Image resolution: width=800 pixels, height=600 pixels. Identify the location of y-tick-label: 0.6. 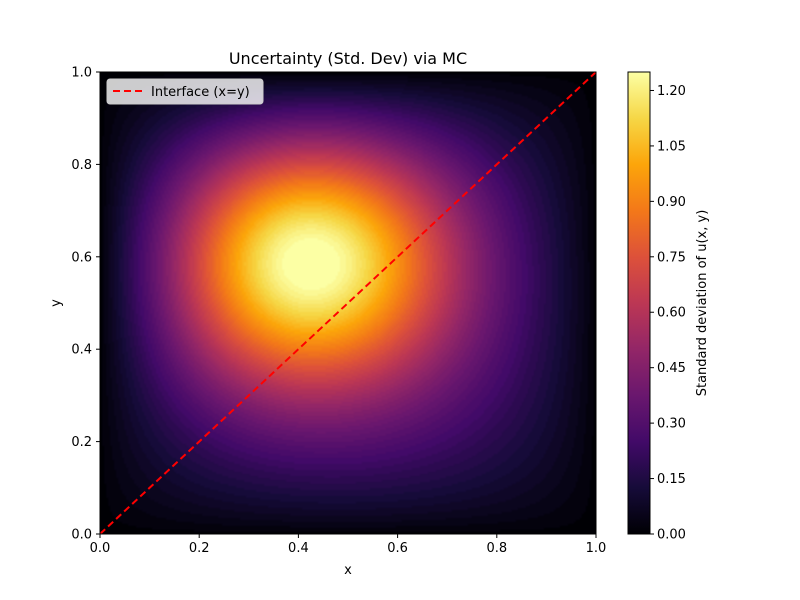
(81, 257).